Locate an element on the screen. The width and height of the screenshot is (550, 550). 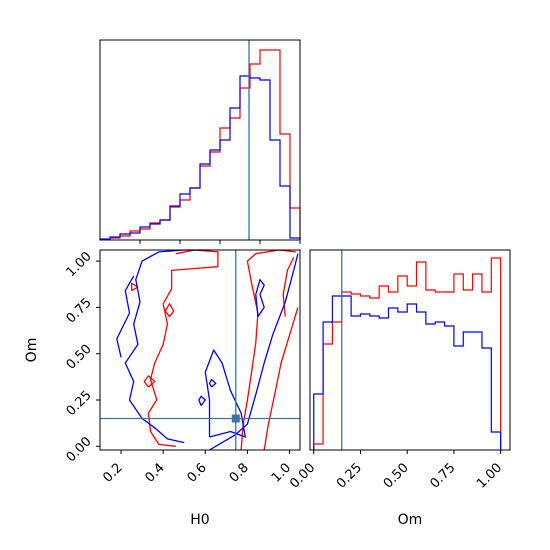
y-axis-label-om: Om is located at coordinates (32, 350).